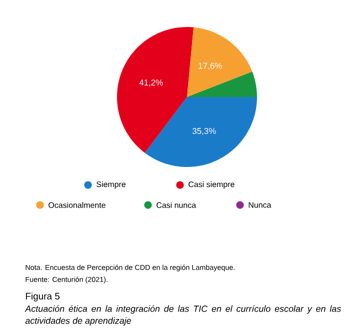 This screenshot has width=352, height=331. What do you see at coordinates (182, 315) in the screenshot?
I see `text: Actuación ética en la integración de las TIC en el currículo escolar y en las actividades de aprendizaje` at bounding box center [182, 315].